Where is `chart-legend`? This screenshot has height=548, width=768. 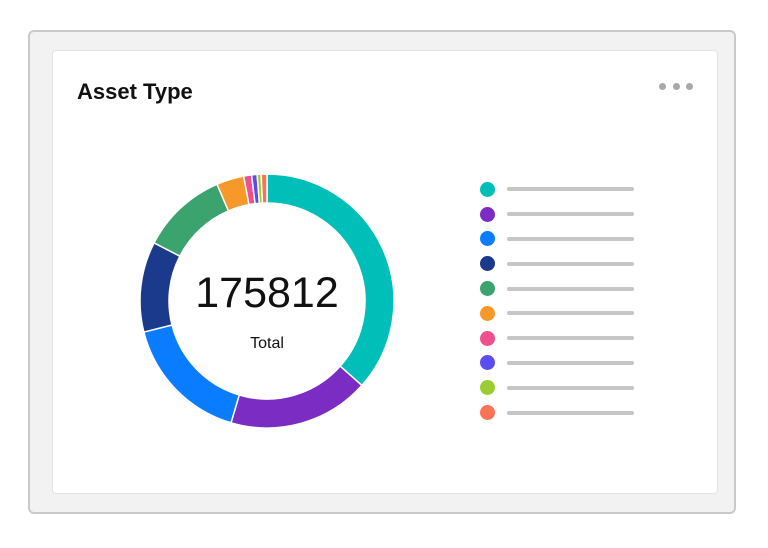 chart-legend is located at coordinates (557, 301).